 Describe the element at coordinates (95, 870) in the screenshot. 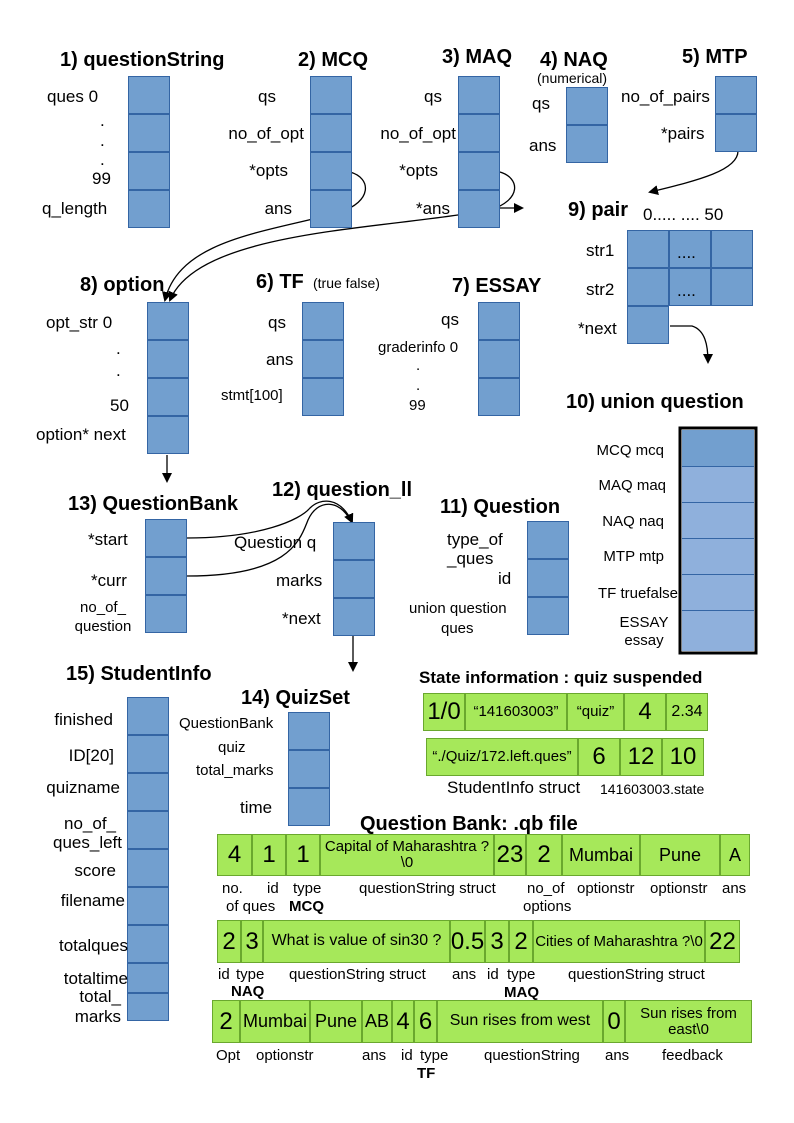

I see `field-label: score` at that location.